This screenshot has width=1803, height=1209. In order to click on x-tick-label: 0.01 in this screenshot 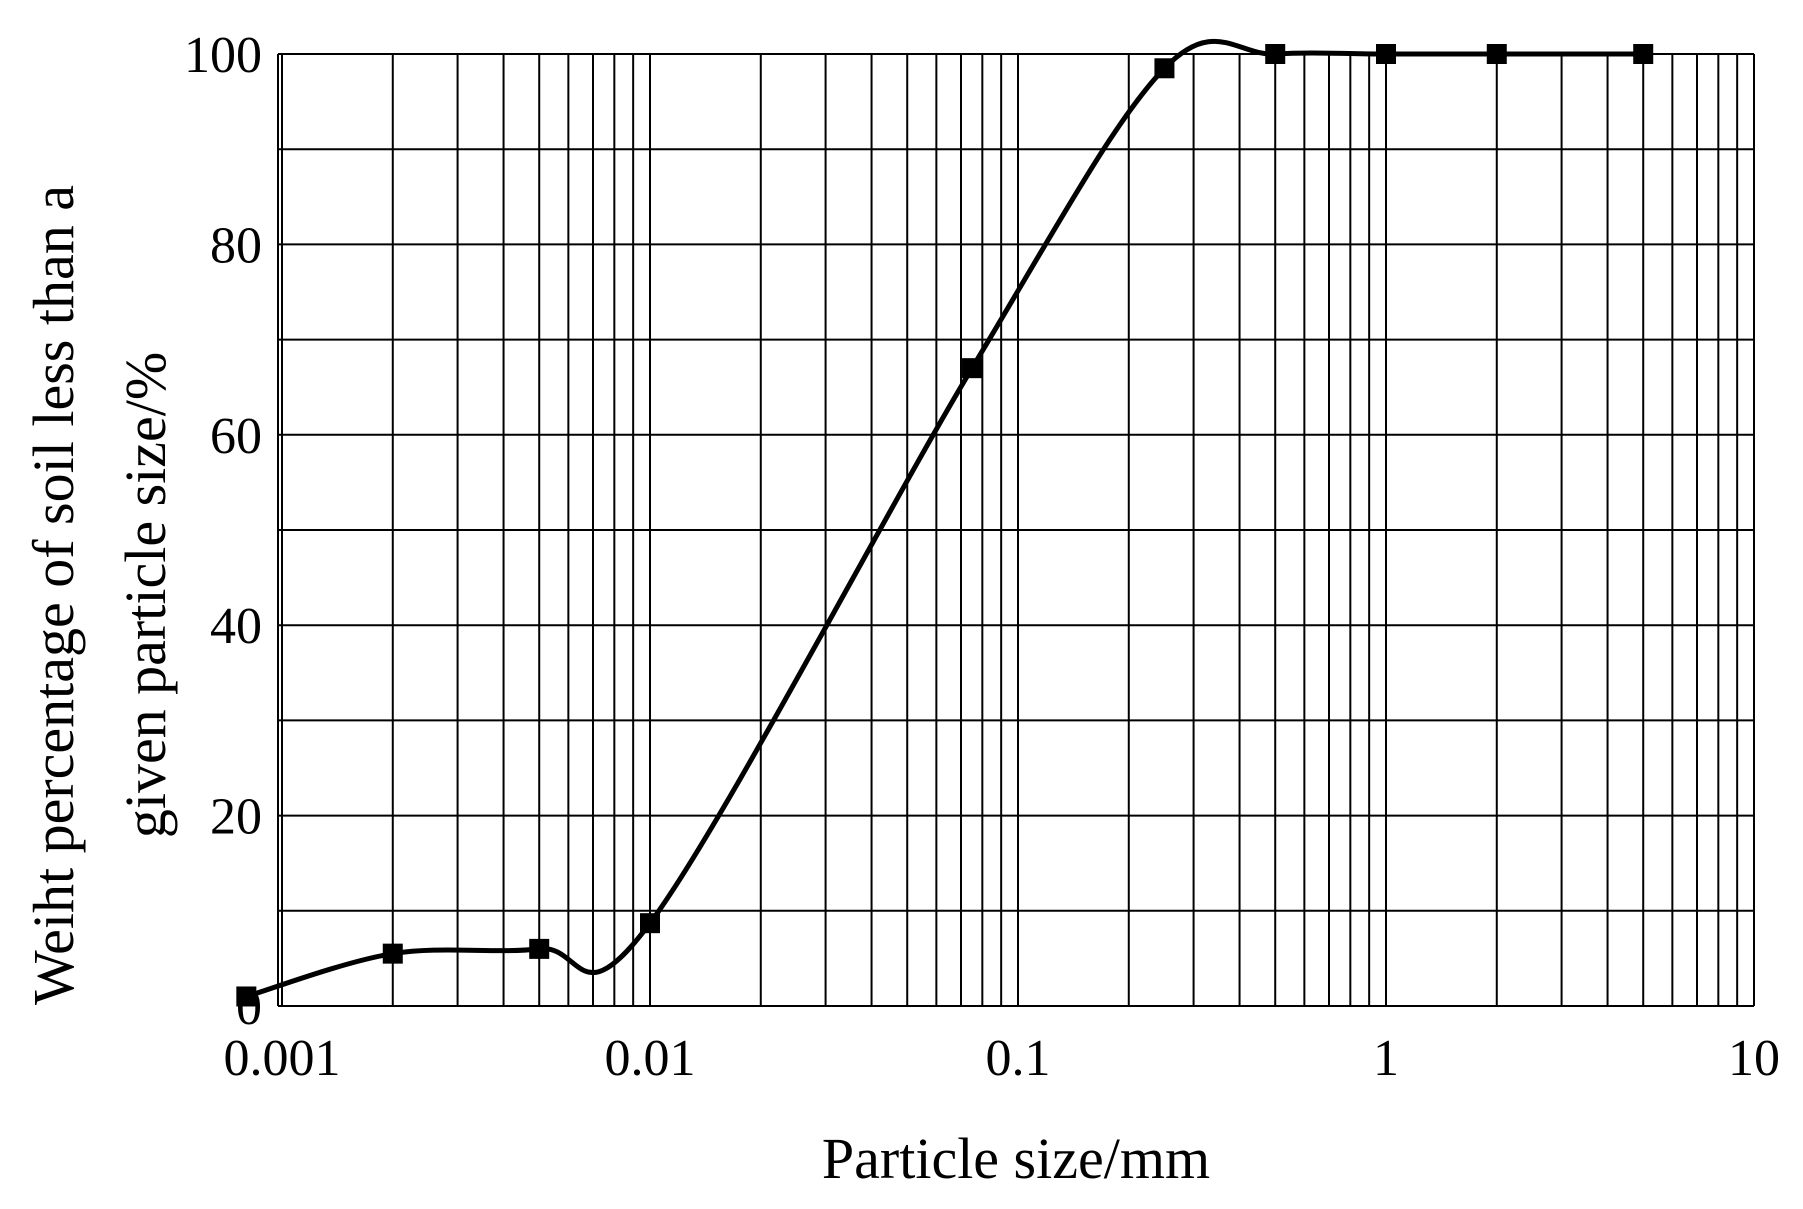, I will do `click(650, 1058)`.